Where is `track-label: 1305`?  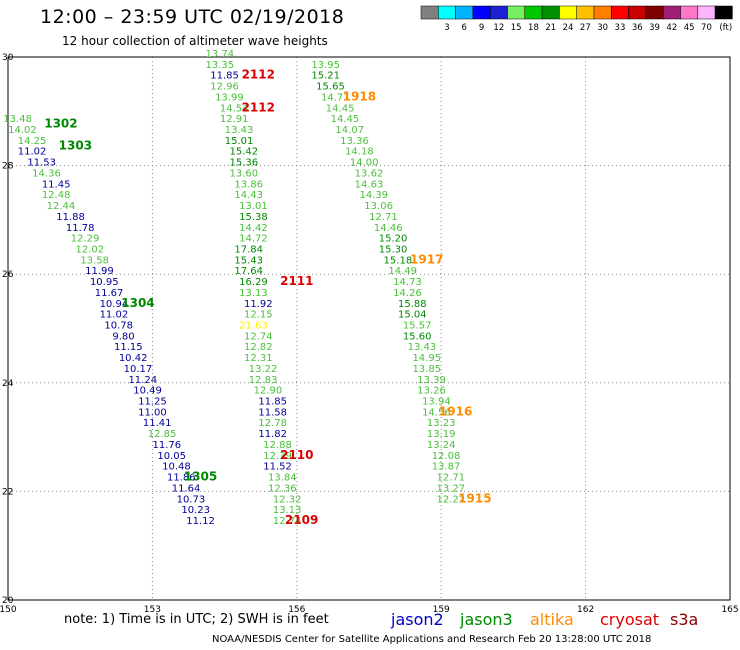 track-label: 1305 is located at coordinates (200, 477).